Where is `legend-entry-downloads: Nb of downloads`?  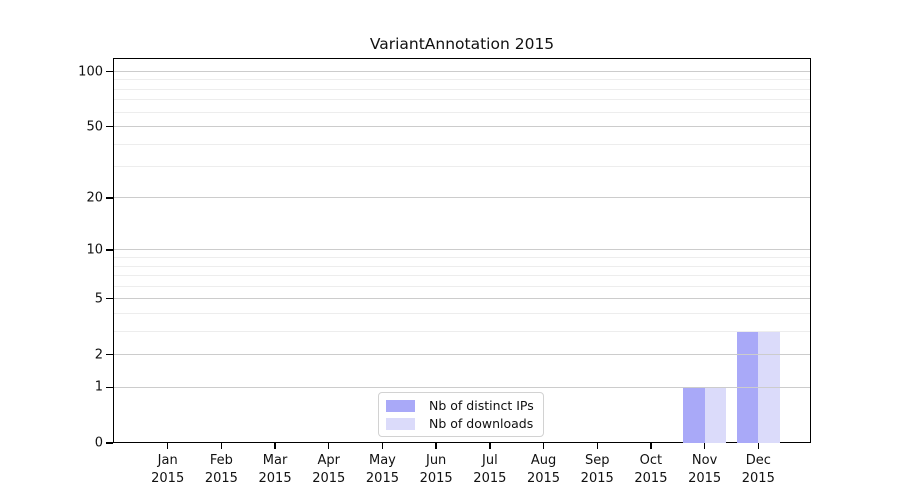
legend-entry-downloads: Nb of downloads is located at coordinates (460, 423).